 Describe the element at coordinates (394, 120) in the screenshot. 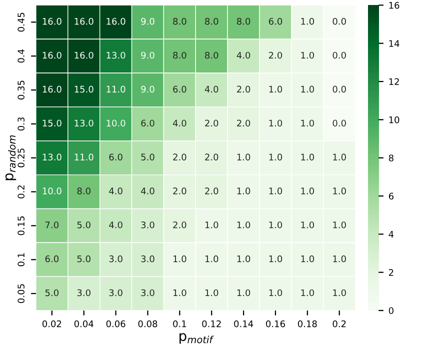

I see `color-bar-label: 10` at that location.